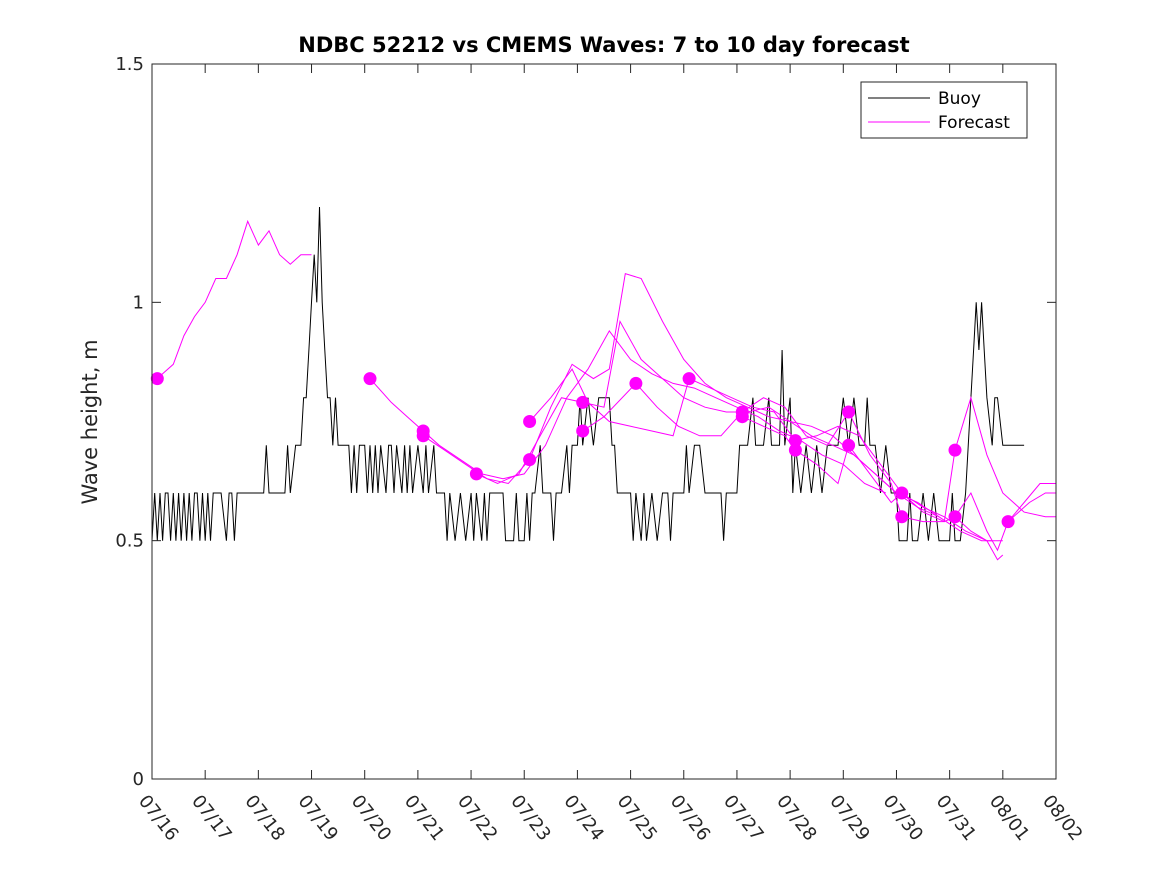  I want to click on x-tick-label-12: 07/28, so click(796, 818).